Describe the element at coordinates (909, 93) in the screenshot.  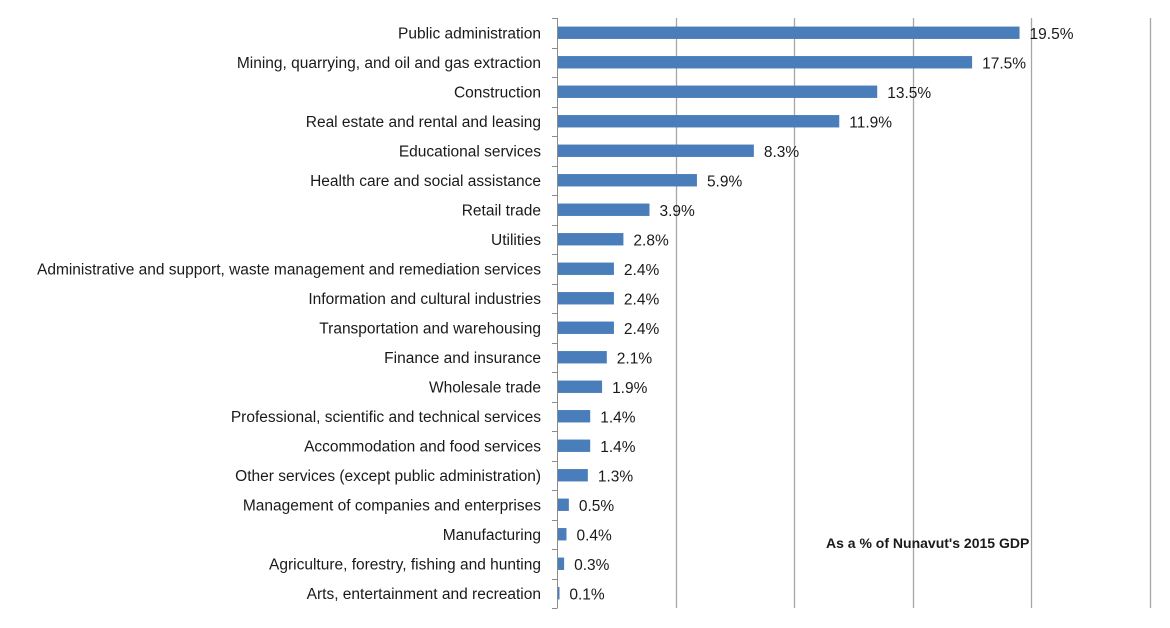
I see `value-label: 13.5%` at that location.